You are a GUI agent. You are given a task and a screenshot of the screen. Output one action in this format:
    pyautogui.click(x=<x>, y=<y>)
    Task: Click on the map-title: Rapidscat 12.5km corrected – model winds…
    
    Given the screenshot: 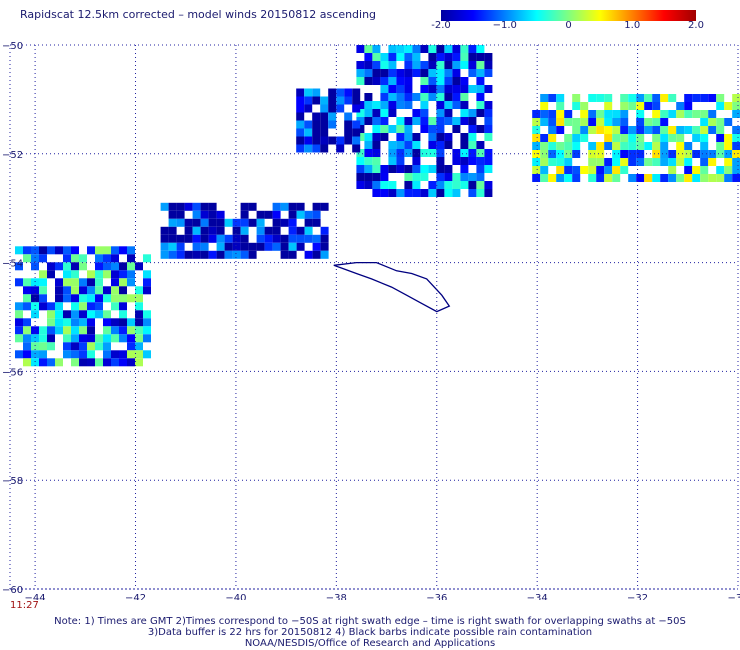 What is the action you would take?
    pyautogui.click(x=198, y=14)
    